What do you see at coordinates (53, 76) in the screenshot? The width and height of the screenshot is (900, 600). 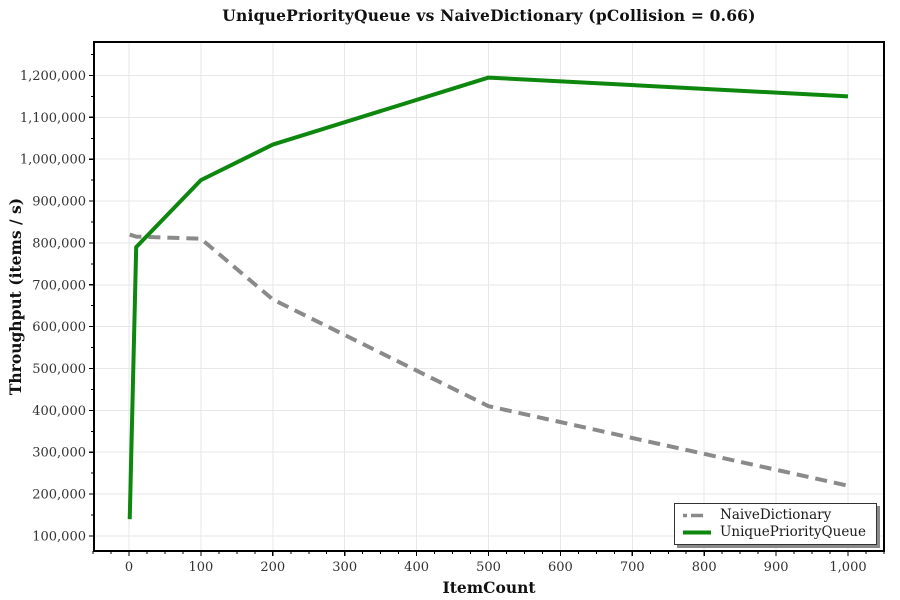 I see `y-tick-label: 1,200,000` at bounding box center [53, 76].